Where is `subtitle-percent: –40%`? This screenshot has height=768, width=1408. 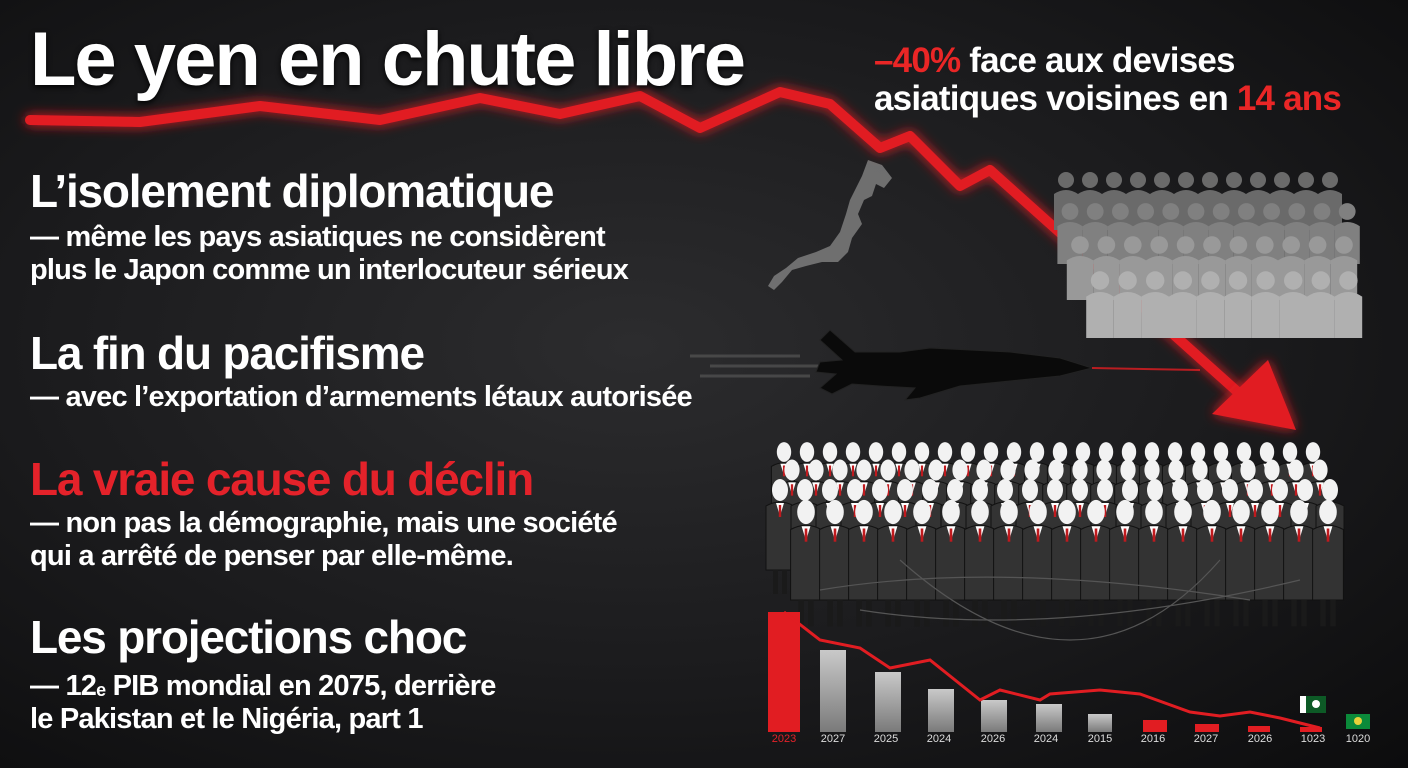 subtitle-percent: –40% is located at coordinates (917, 60).